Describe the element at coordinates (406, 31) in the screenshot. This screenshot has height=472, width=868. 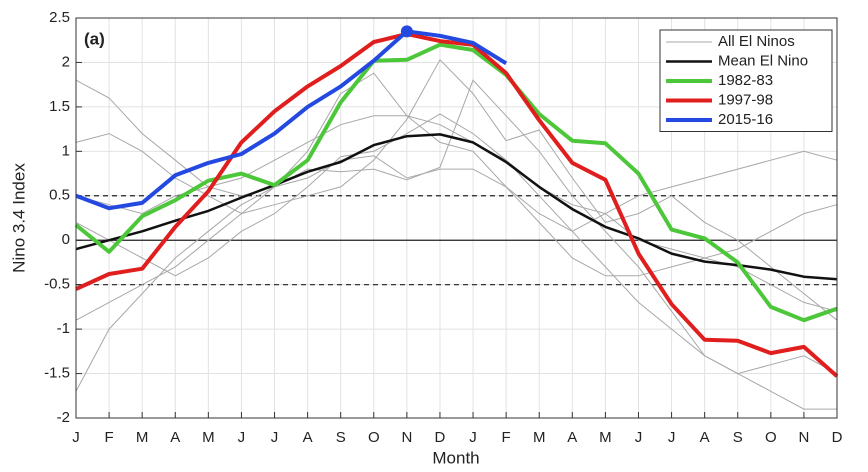
I see `peak-marker` at that location.